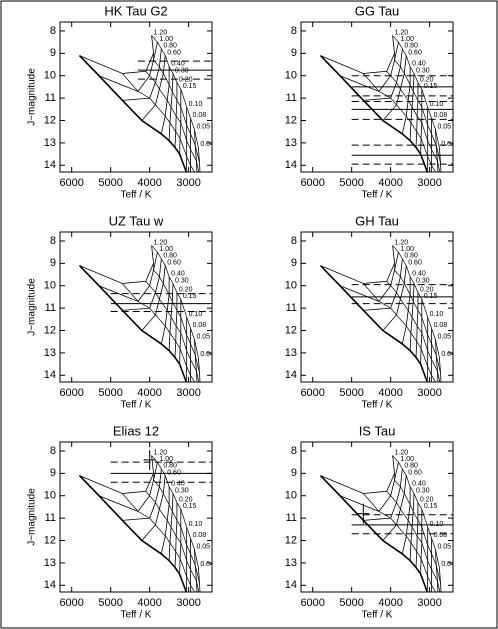 This screenshot has width=498, height=629. Describe the element at coordinates (161, 452) in the screenshot. I see `mass-label: 1.20` at that location.